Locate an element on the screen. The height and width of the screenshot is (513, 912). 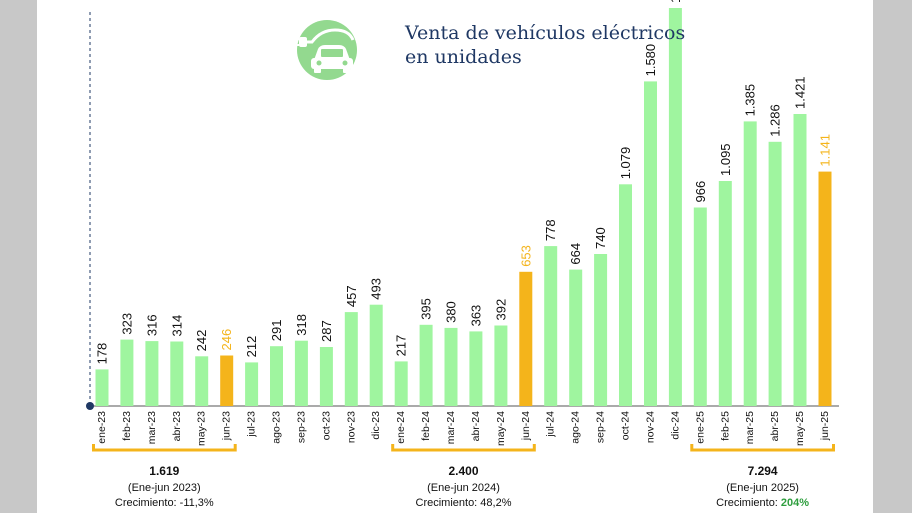
chart-title-line-1: Venta de vehículos eléctricos is located at coordinates (545, 33).